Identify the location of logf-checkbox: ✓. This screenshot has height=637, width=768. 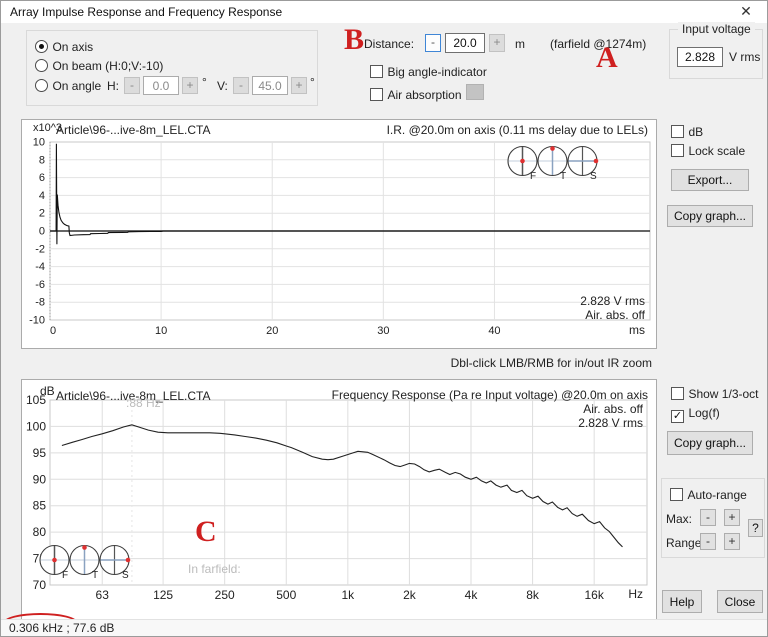
(677, 416).